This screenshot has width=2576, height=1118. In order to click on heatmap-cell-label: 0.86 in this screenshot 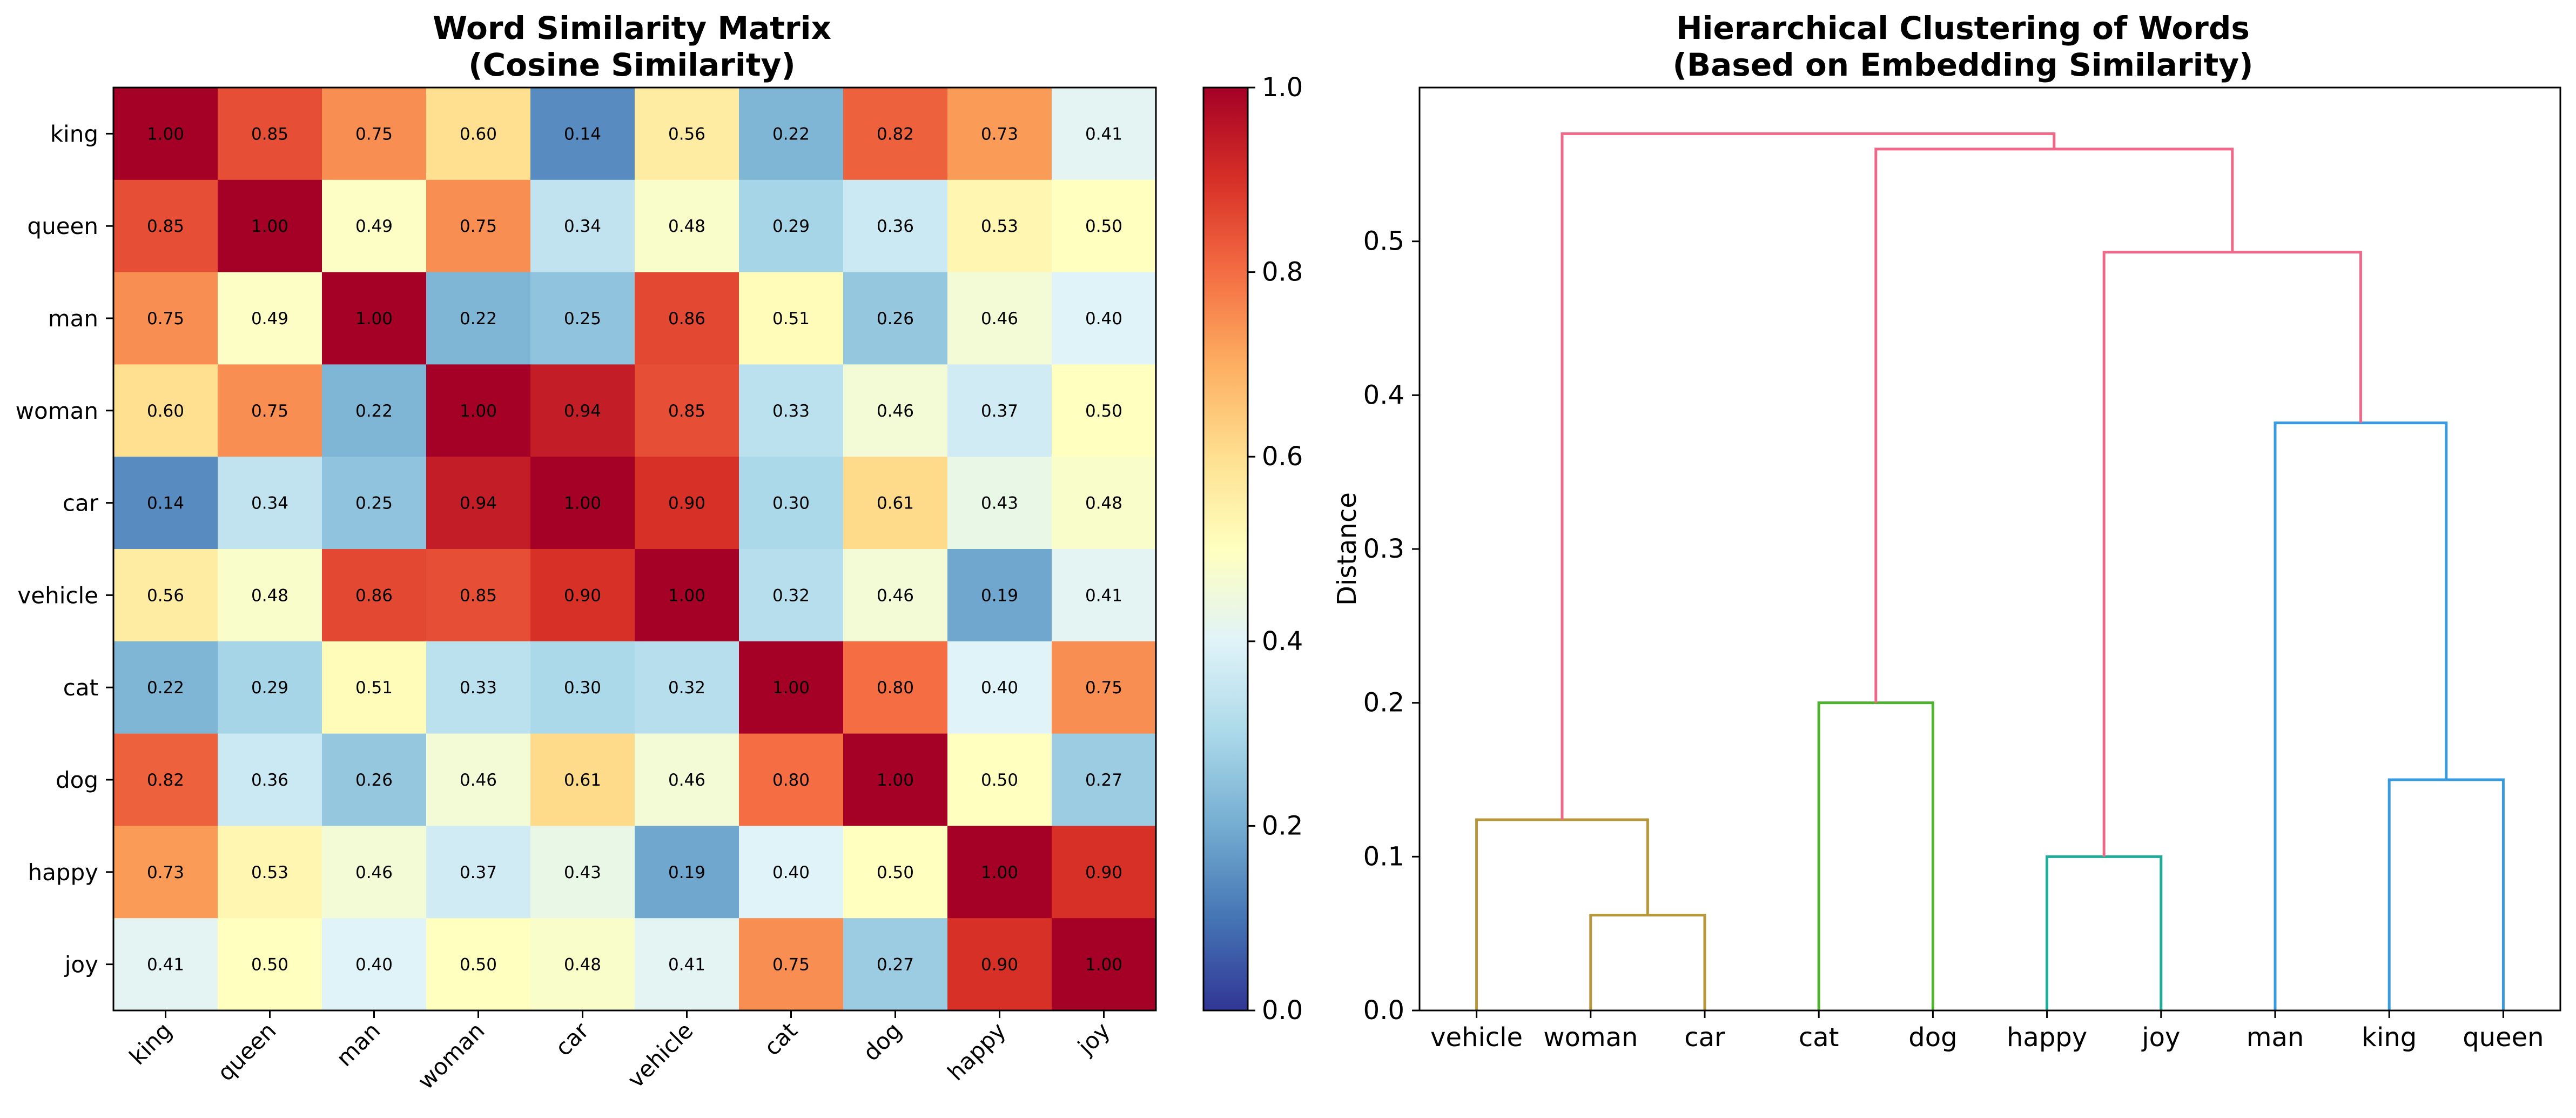, I will do `click(374, 596)`.